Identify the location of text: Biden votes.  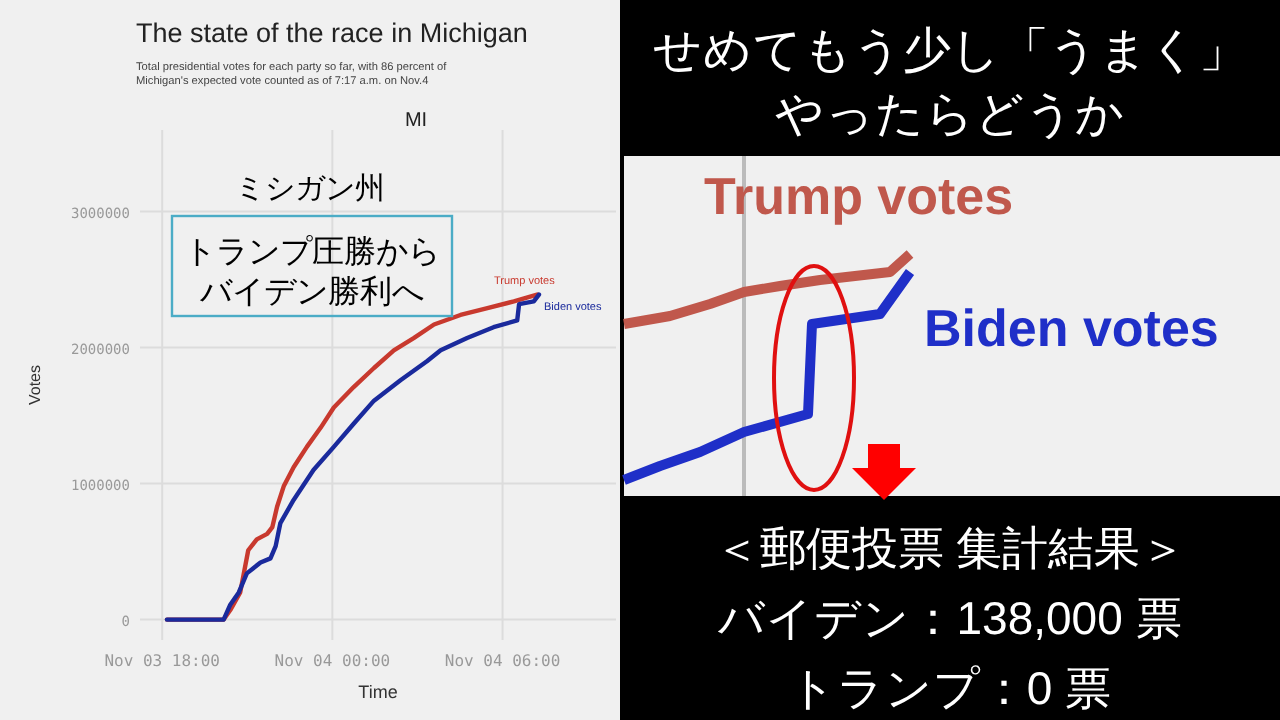
(1071, 328).